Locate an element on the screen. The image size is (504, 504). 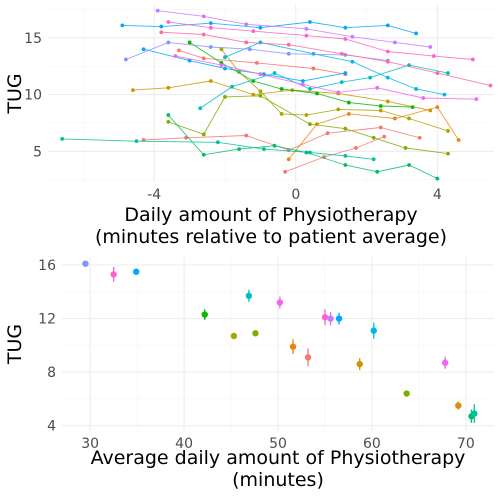
x-axis-title: (minutes relative to patient average) is located at coordinates (271, 237).